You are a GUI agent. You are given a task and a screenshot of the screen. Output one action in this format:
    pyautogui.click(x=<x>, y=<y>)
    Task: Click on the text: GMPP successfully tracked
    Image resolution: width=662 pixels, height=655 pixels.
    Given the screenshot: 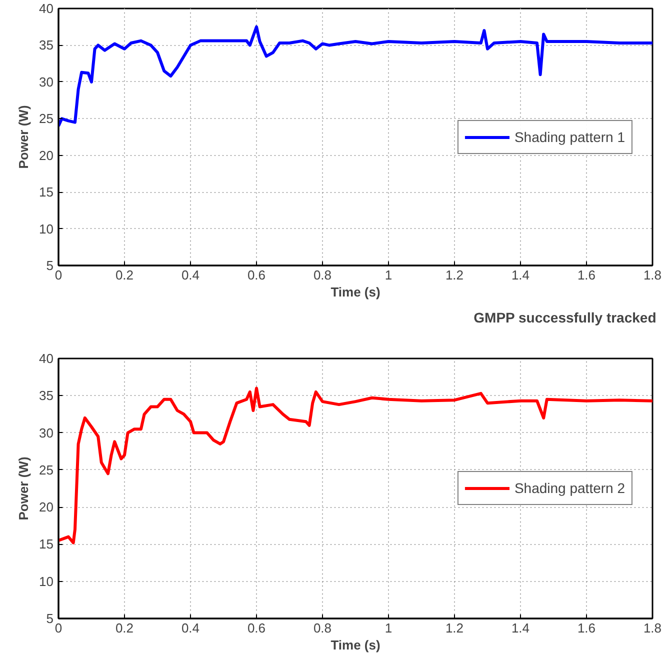 What is the action you would take?
    pyautogui.click(x=565, y=318)
    